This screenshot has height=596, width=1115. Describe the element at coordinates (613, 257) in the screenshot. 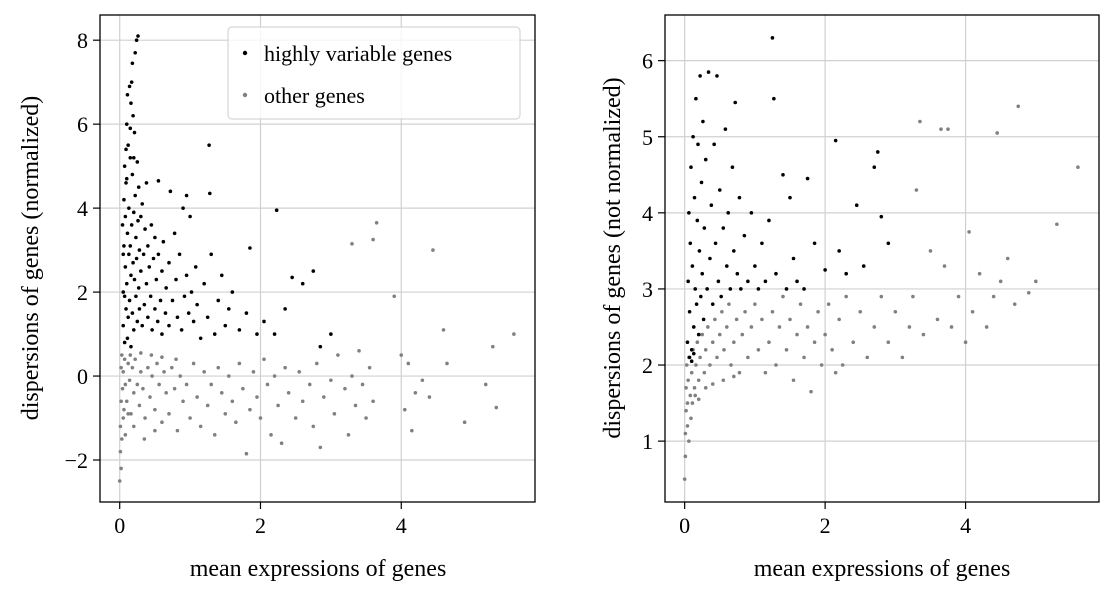

I see `right-y-axis-label: dispersions of genes (not normalized)` at that location.